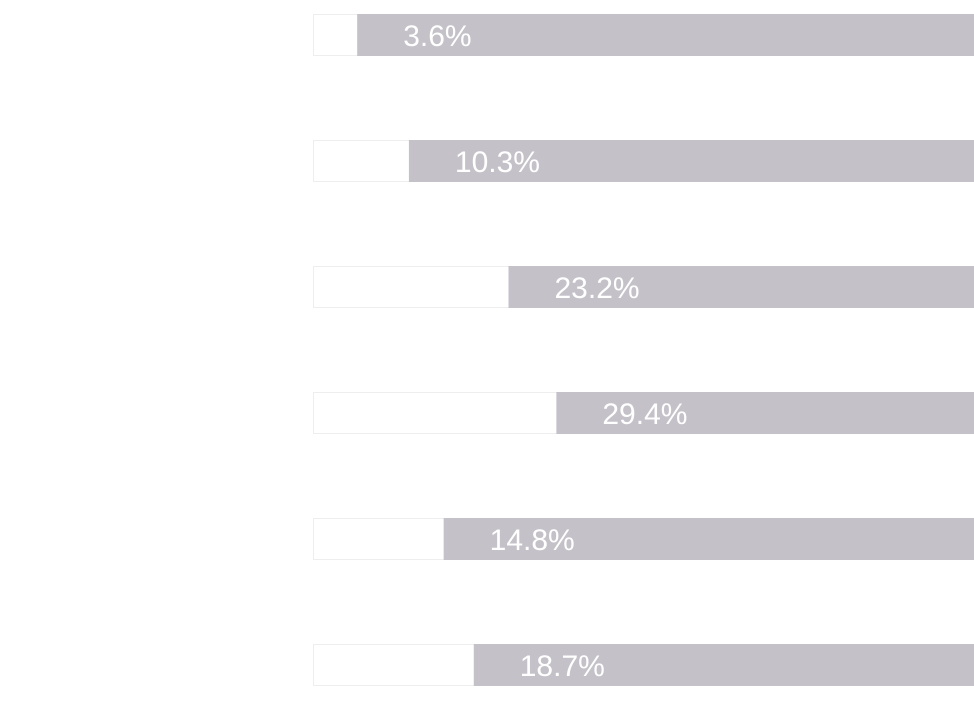  I want to click on bar-row-4: 29.4%, so click(643, 413).